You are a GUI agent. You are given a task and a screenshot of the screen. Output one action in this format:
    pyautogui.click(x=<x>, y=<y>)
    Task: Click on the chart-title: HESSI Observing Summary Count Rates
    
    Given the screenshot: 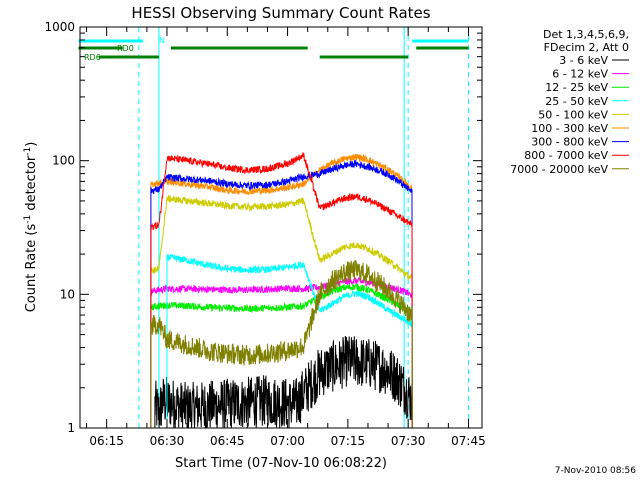 What is the action you would take?
    pyautogui.click(x=280, y=13)
    